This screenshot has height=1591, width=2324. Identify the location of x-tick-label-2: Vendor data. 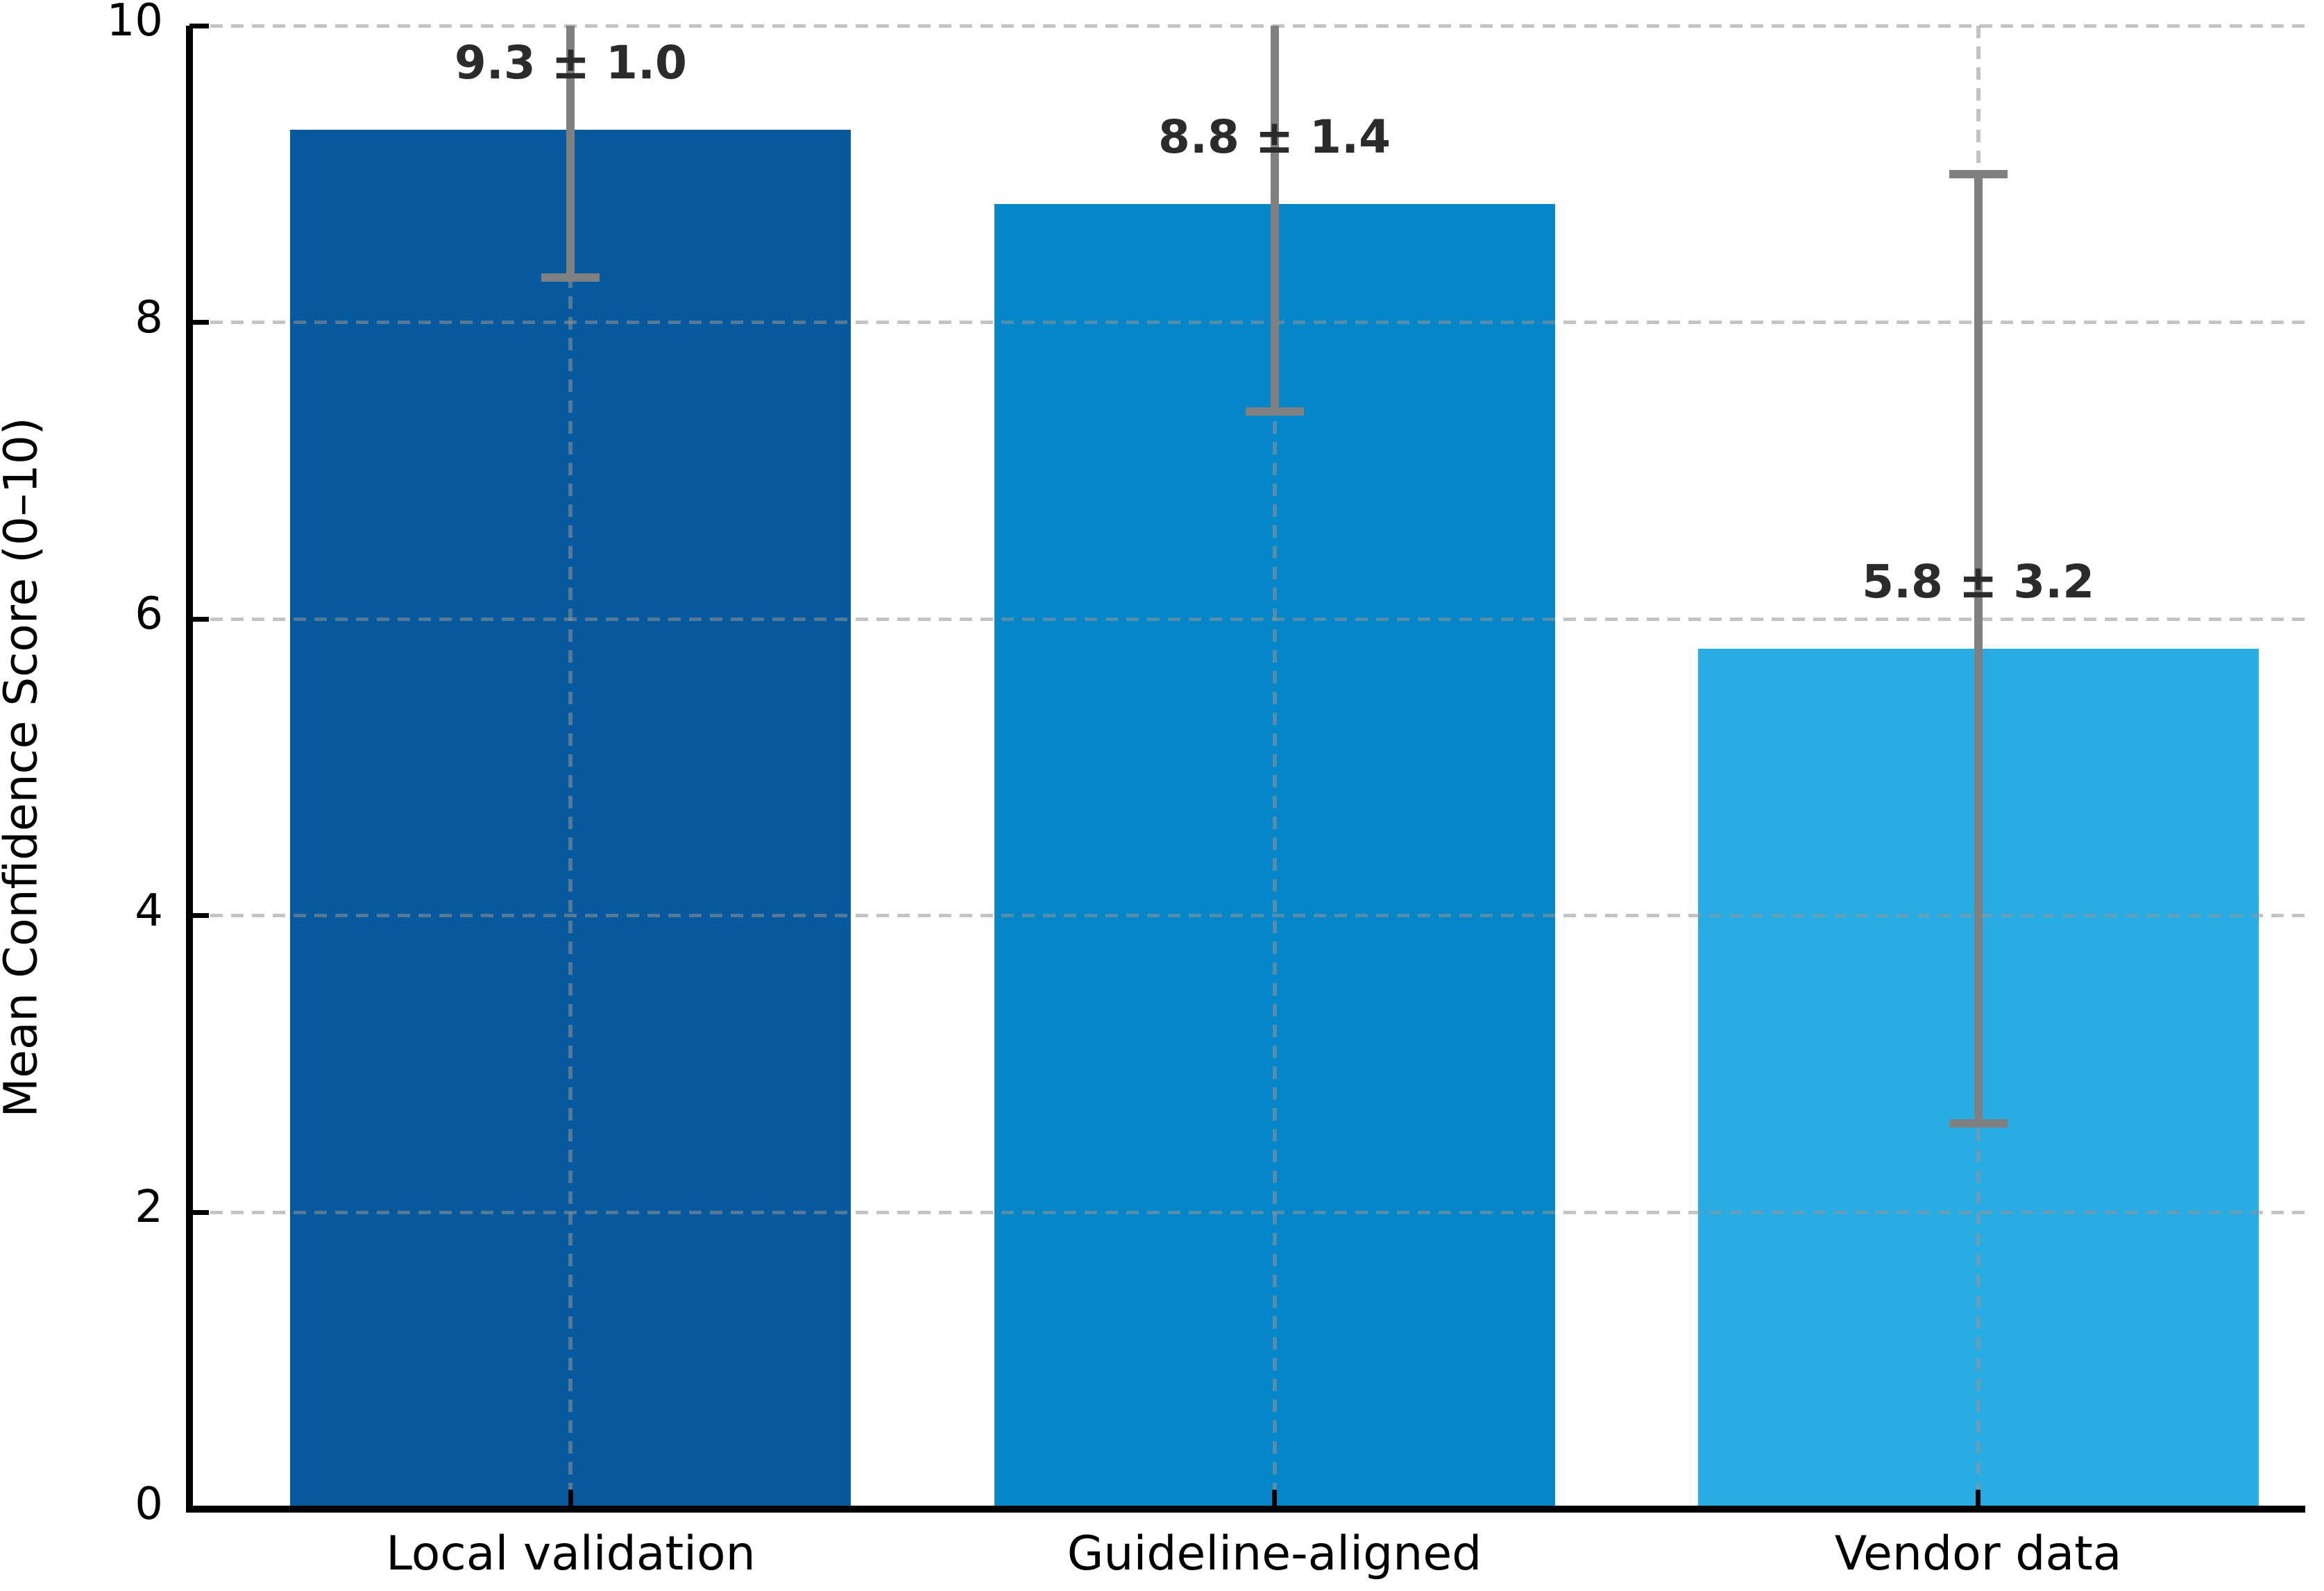
(1978, 1553).